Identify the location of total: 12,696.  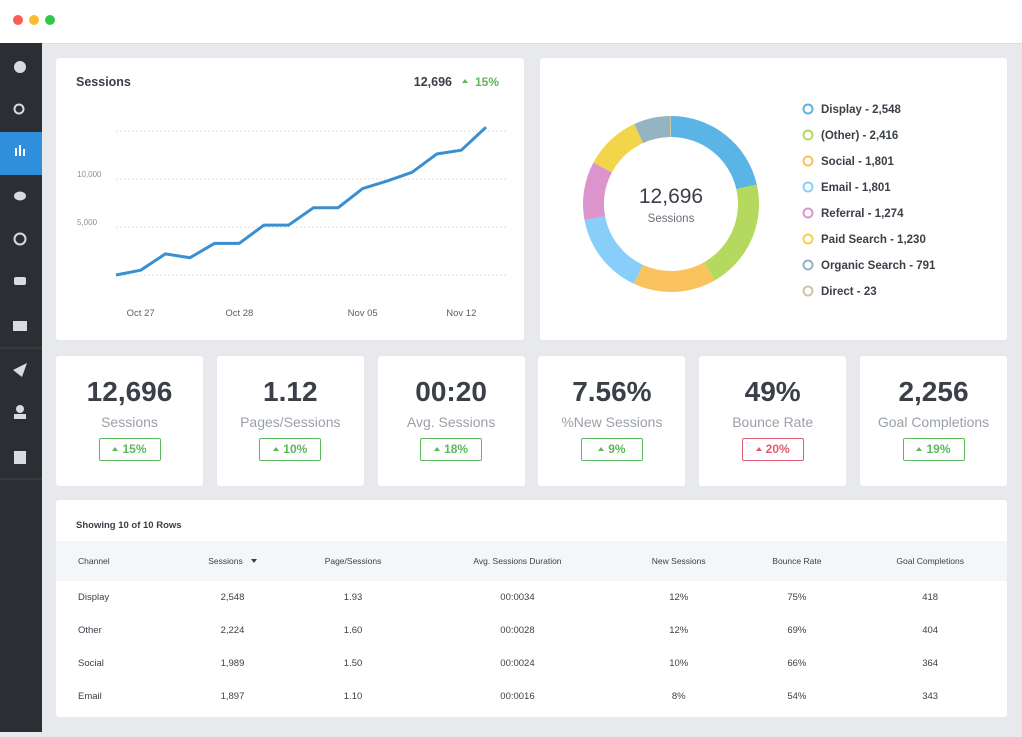
(433, 82).